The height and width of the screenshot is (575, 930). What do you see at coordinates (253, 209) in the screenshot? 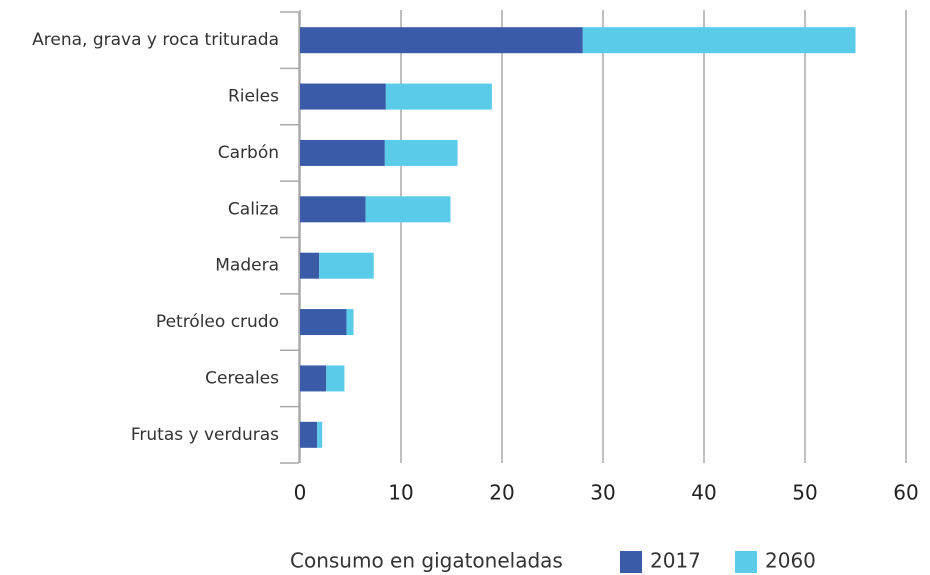
I see `y-tick-label: Caliza` at bounding box center [253, 209].